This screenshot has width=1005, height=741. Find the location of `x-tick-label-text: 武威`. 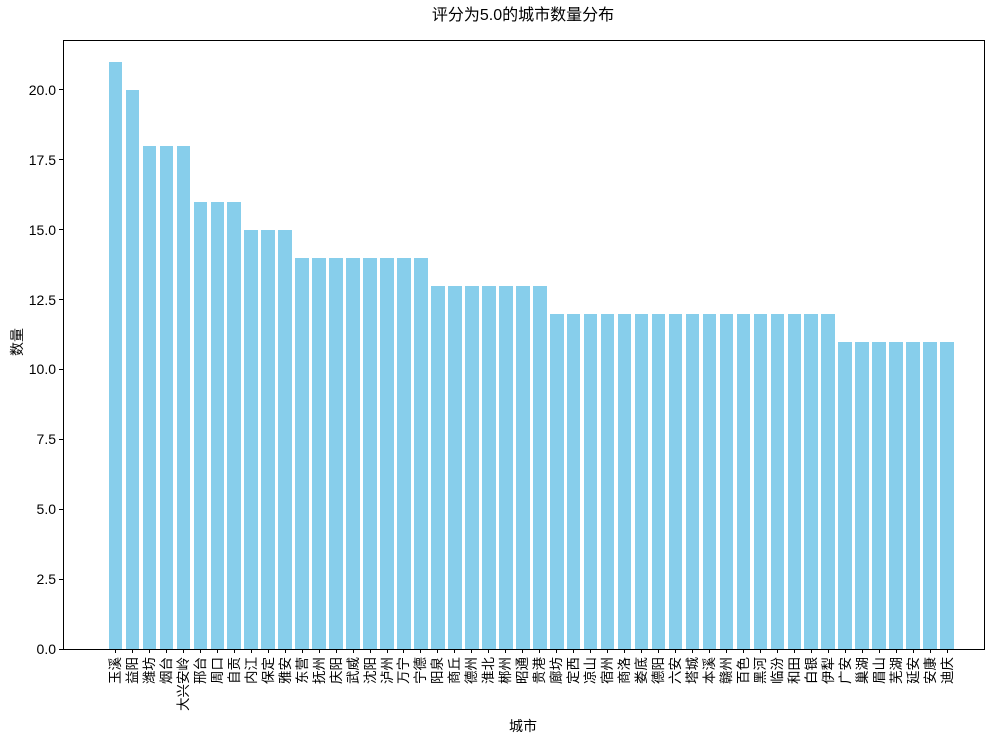

x-tick-label-text: 武威 is located at coordinates (353, 670).